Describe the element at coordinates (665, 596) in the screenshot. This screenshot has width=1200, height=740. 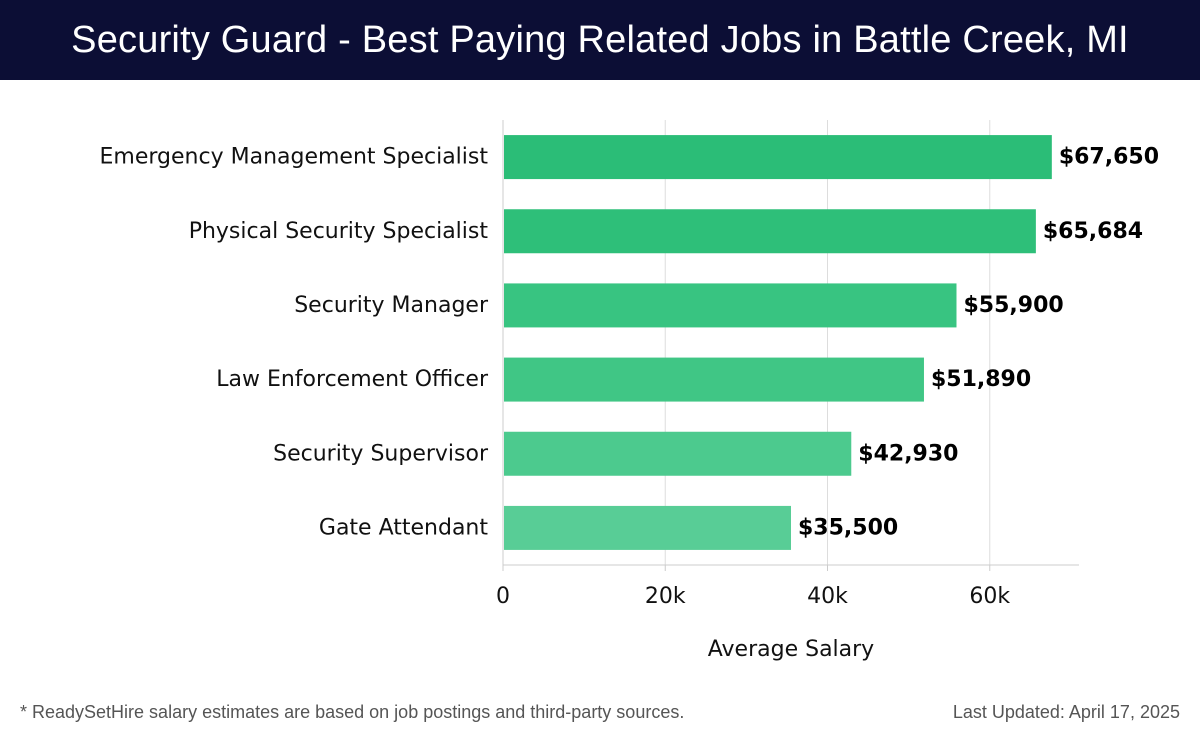
I see `x-tick-label: 20k` at that location.